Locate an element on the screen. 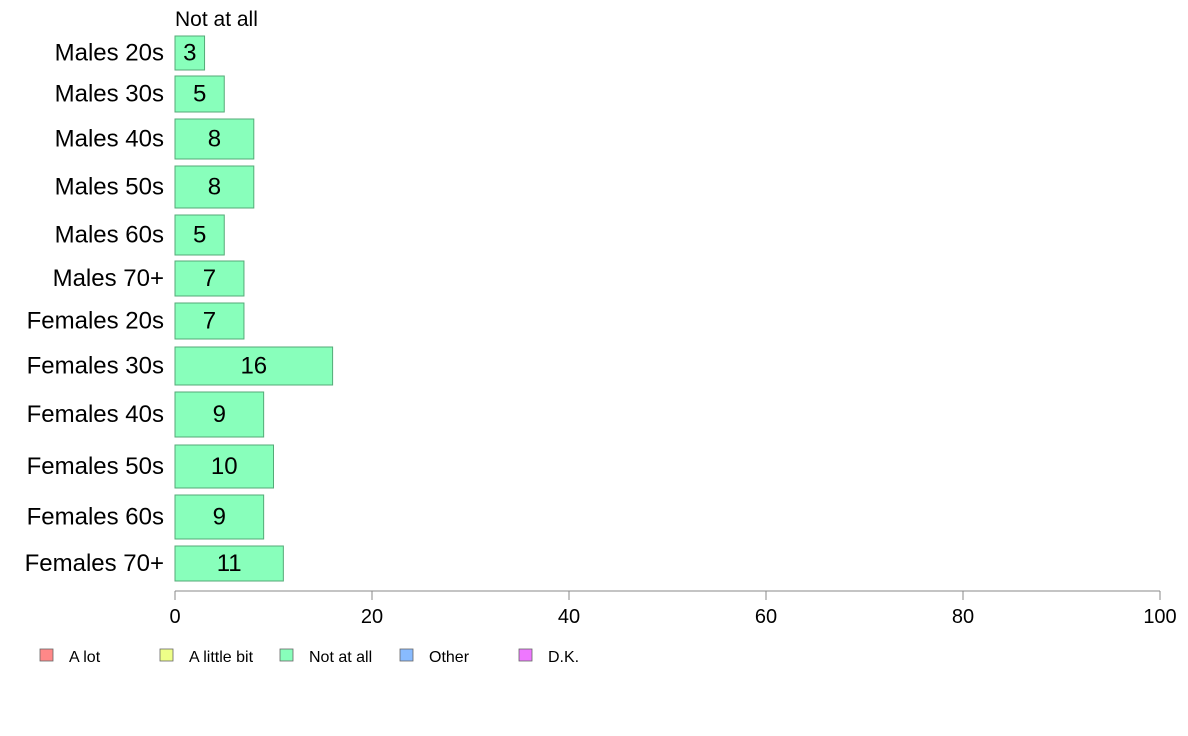 Image resolution: width=1188 pixels, height=736 pixels. bar-value-label: 10 is located at coordinates (224, 466).